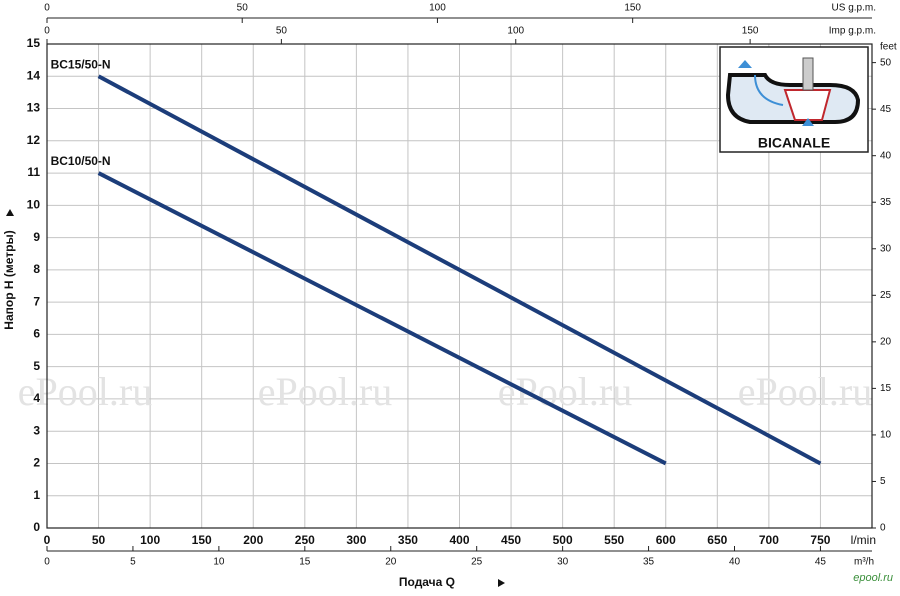 The image size is (900, 596). Describe the element at coordinates (794, 99) in the screenshot. I see `inset: BICANALE` at that location.